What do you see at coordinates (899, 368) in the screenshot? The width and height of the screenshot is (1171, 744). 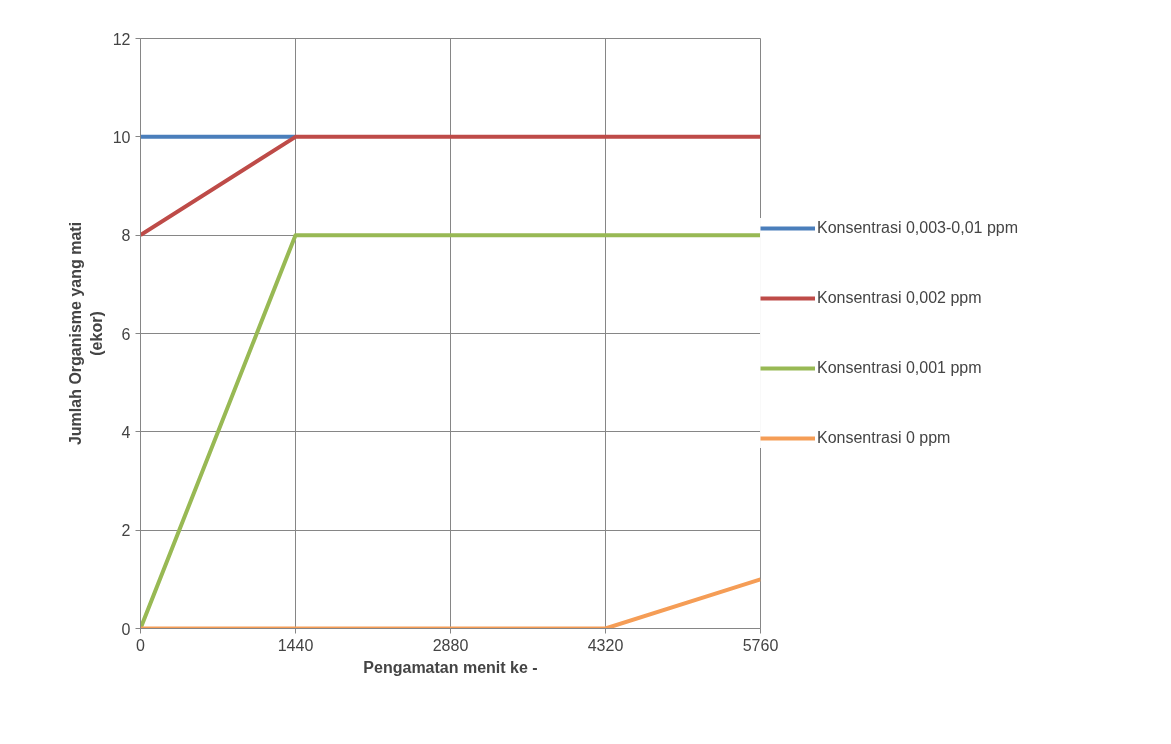 I see `legend-label: Konsentrasi 0,001 ppm` at bounding box center [899, 368].